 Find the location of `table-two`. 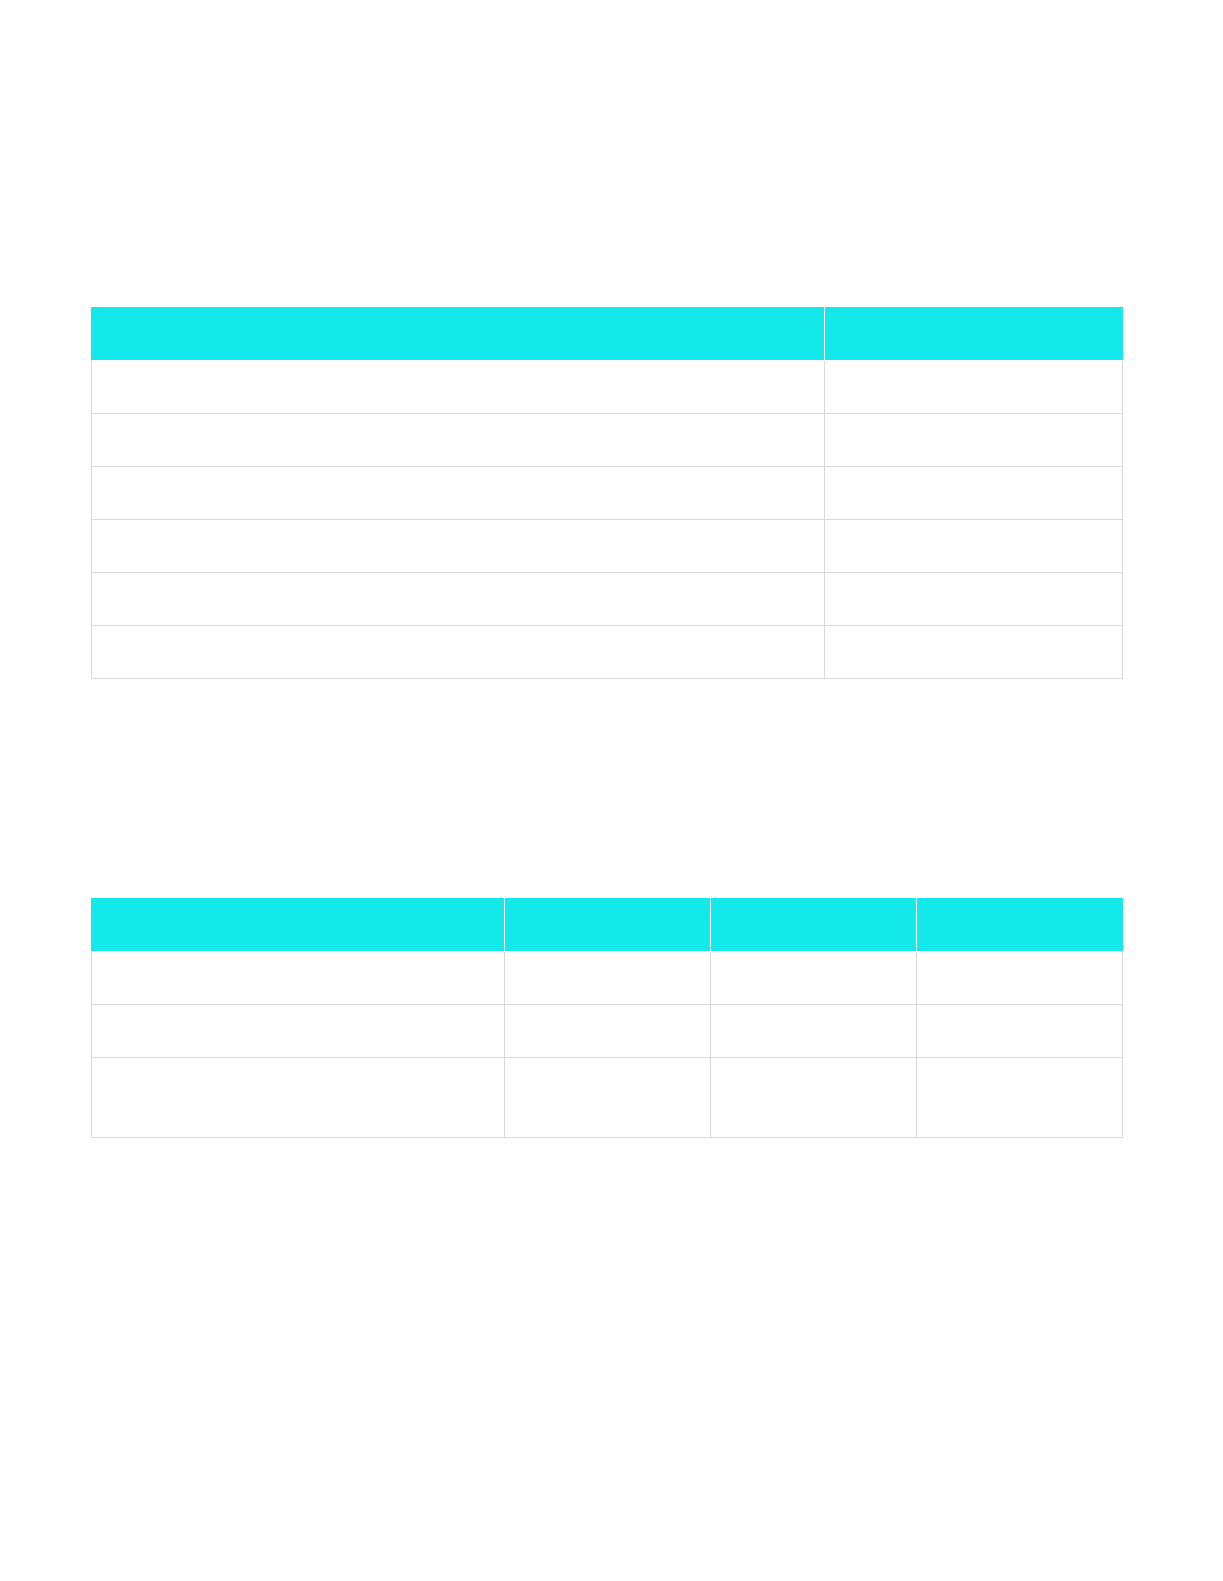

table-two is located at coordinates (607, 1018).